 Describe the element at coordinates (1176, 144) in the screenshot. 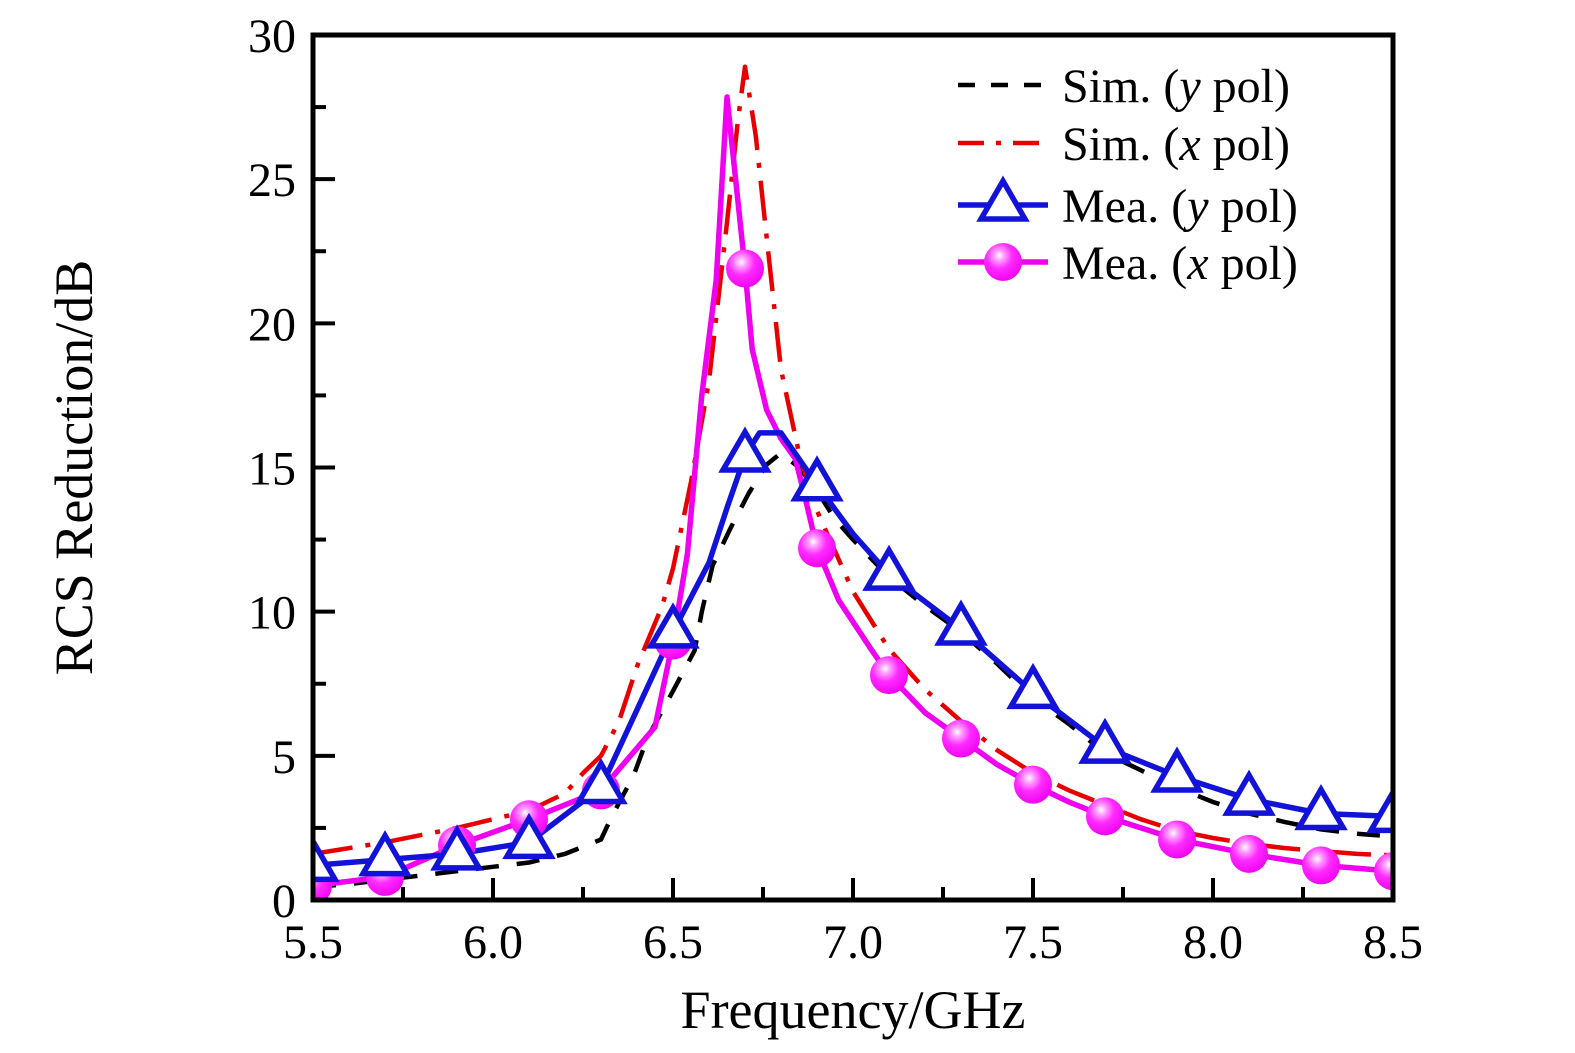

I see `legend-label-sim-x: Sim. (x pol)` at that location.